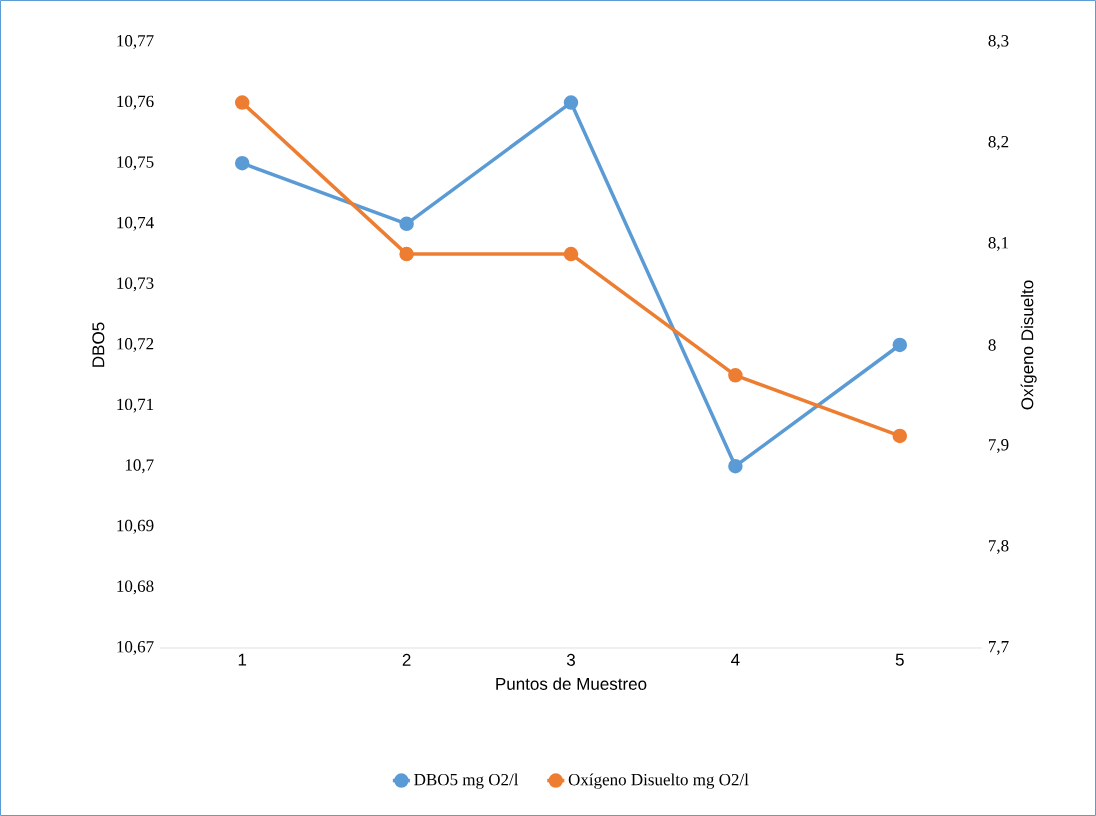 Image resolution: width=1096 pixels, height=816 pixels. I want to click on y-tick-label: 10,72, so click(135, 345).